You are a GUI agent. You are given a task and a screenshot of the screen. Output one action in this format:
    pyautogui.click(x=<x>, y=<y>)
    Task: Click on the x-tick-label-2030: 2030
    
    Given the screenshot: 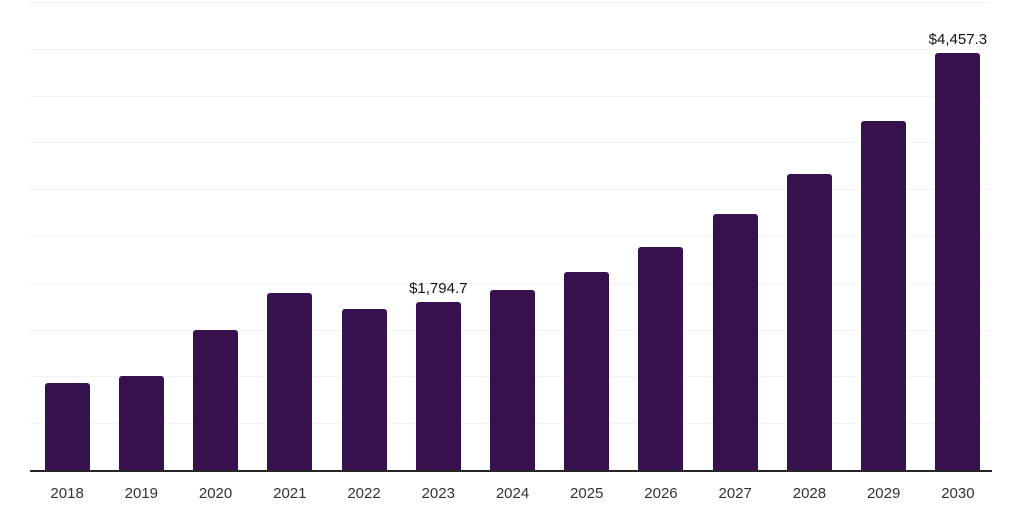 What is the action you would take?
    pyautogui.click(x=958, y=493)
    